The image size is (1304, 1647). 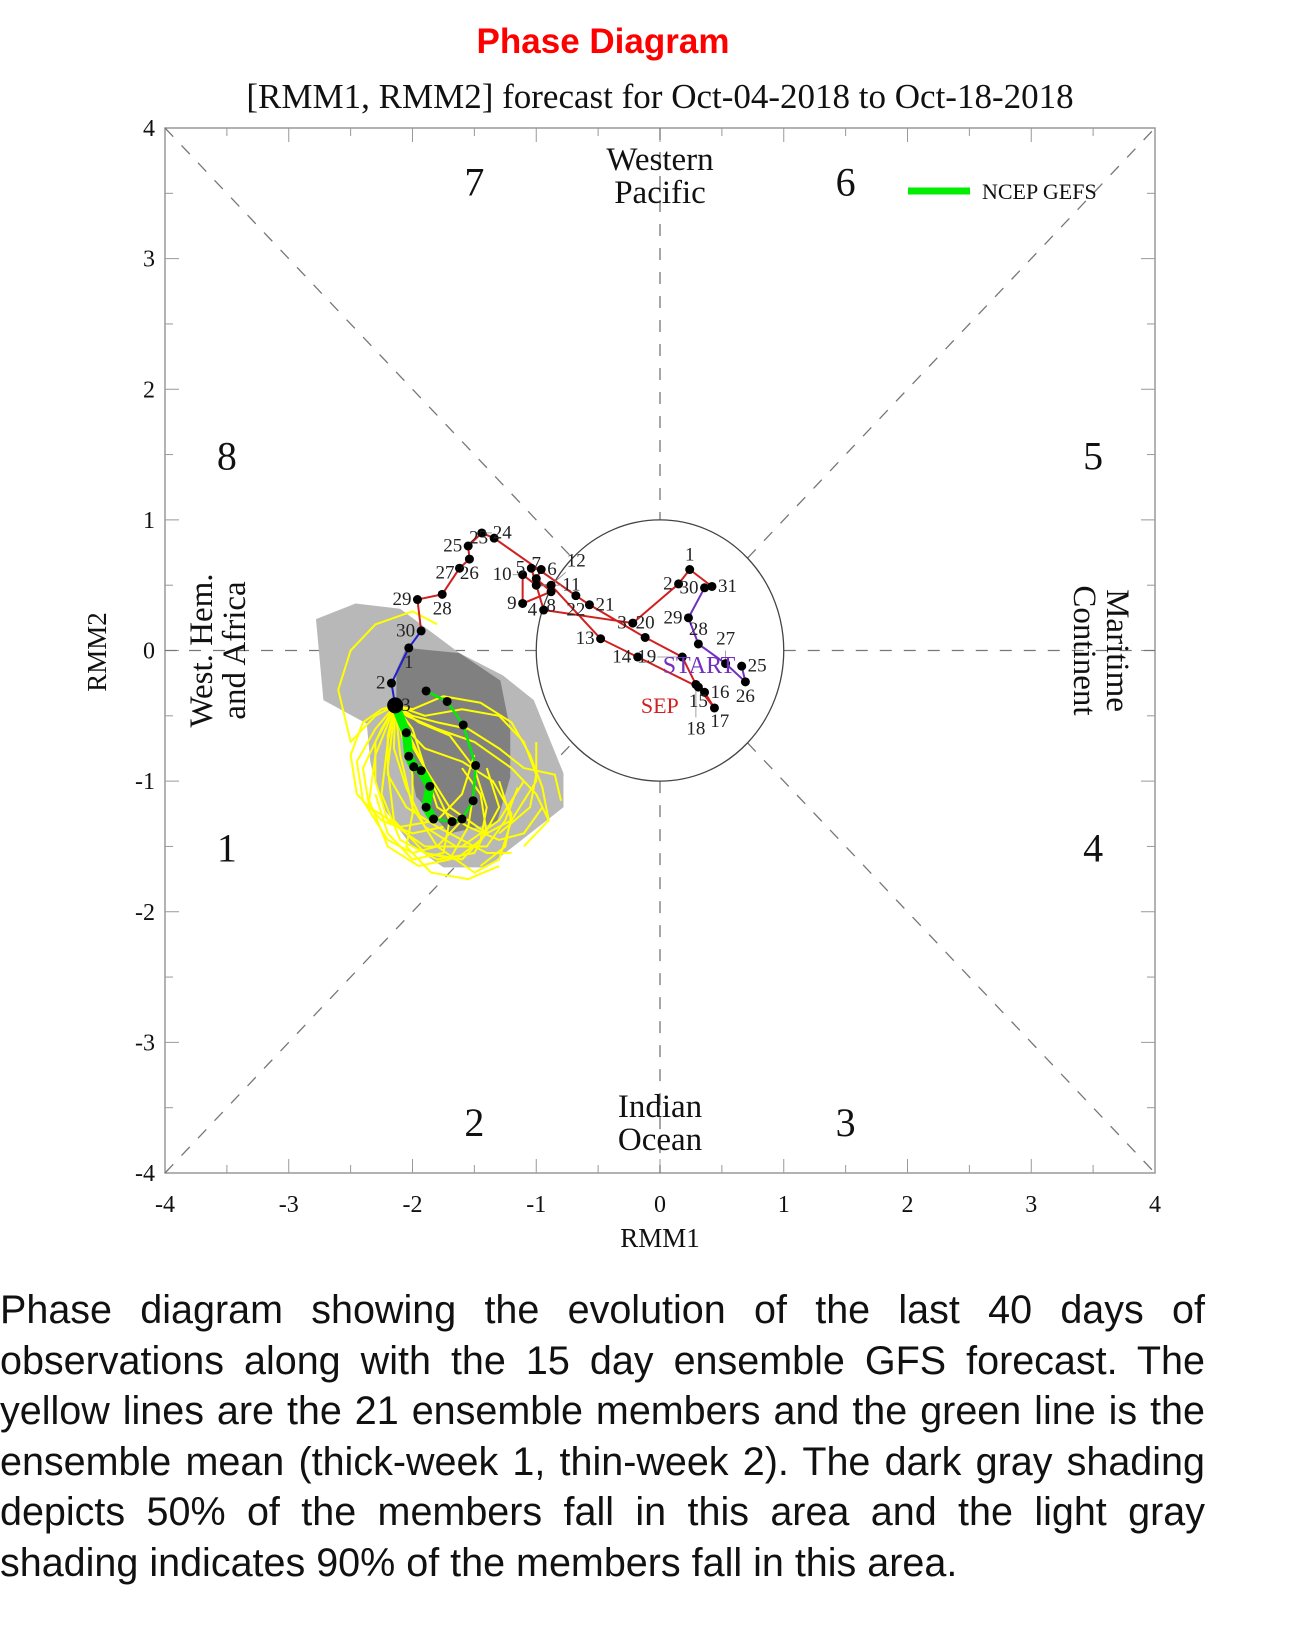 I want to click on region-label-maritime-continent: Maritime, so click(x=1117, y=650).